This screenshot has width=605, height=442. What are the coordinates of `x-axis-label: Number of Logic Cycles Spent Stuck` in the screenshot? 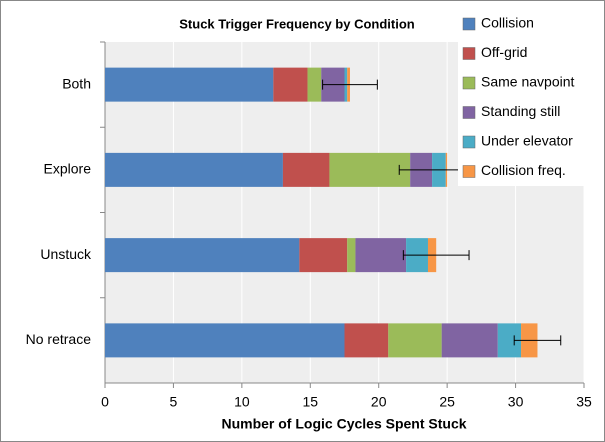 It's located at (343, 424).